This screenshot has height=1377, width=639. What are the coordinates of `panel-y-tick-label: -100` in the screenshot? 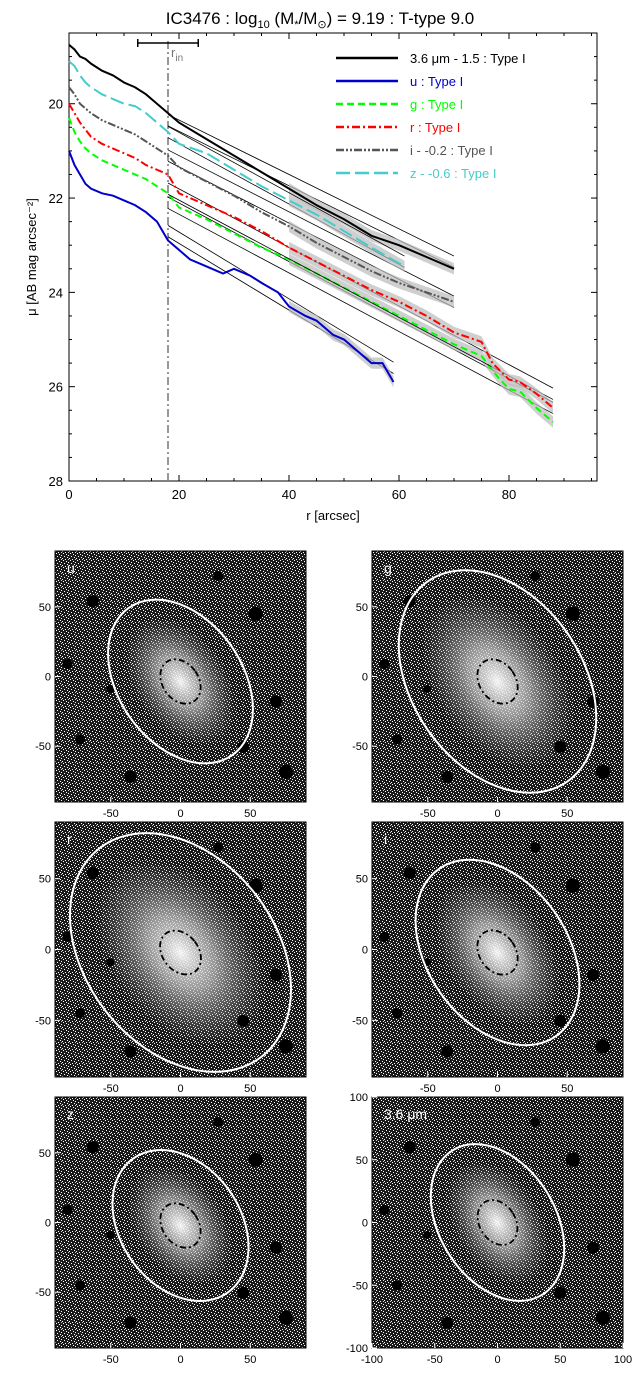 It's located at (357, 1349).